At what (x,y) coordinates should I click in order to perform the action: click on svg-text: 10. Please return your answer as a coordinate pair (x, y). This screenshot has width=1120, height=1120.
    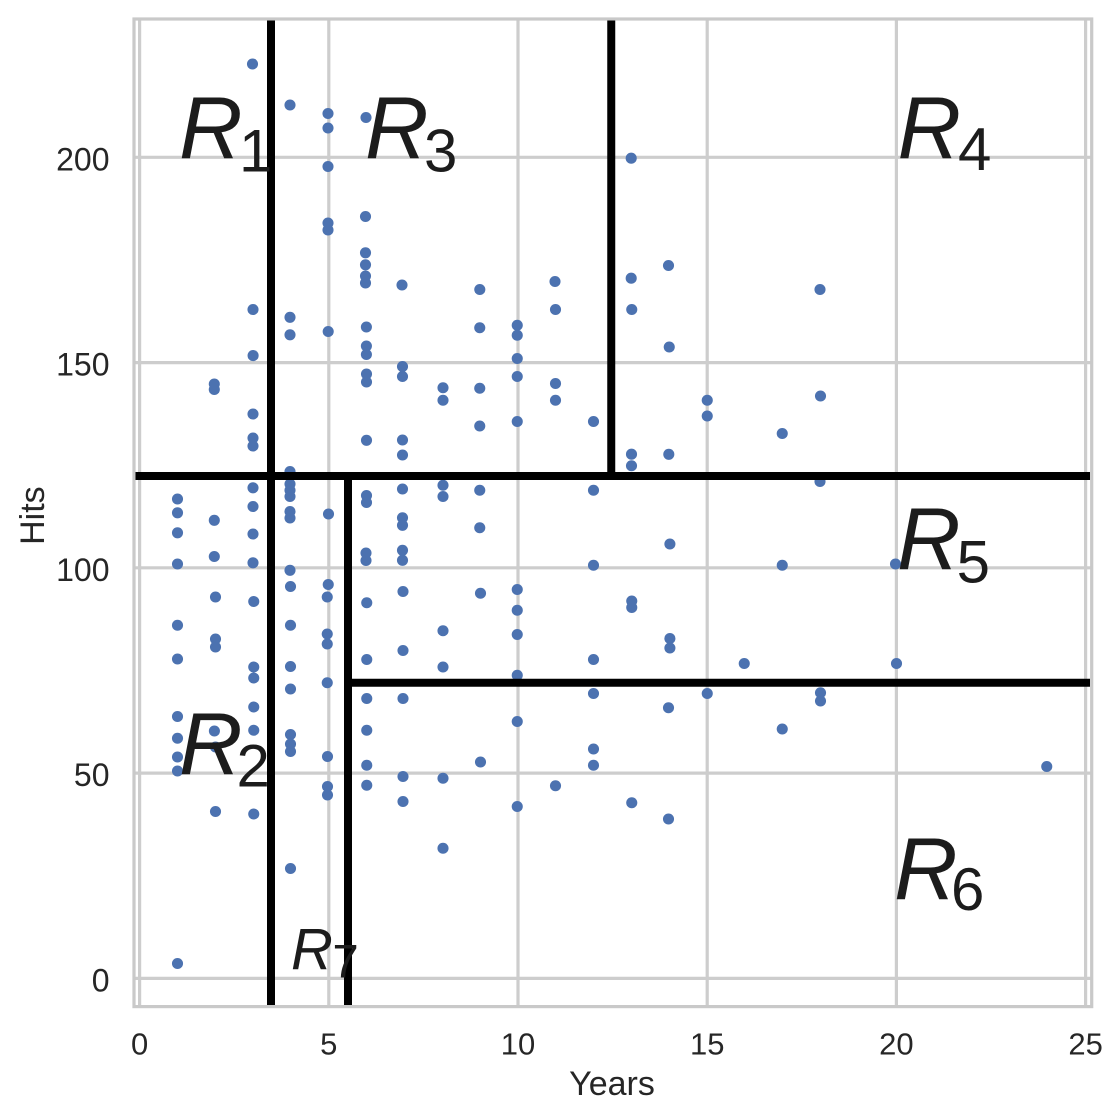
    Looking at the image, I should click on (518, 1044).